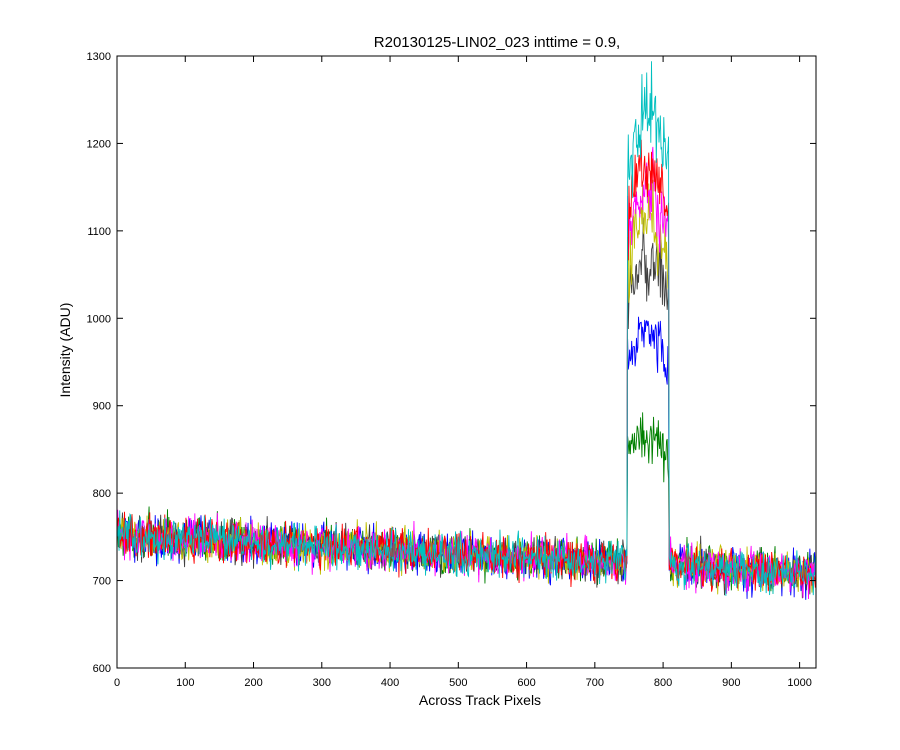 This screenshot has width=900, height=750. Describe the element at coordinates (99, 57) in the screenshot. I see `y-tick-label: 1300` at that location.